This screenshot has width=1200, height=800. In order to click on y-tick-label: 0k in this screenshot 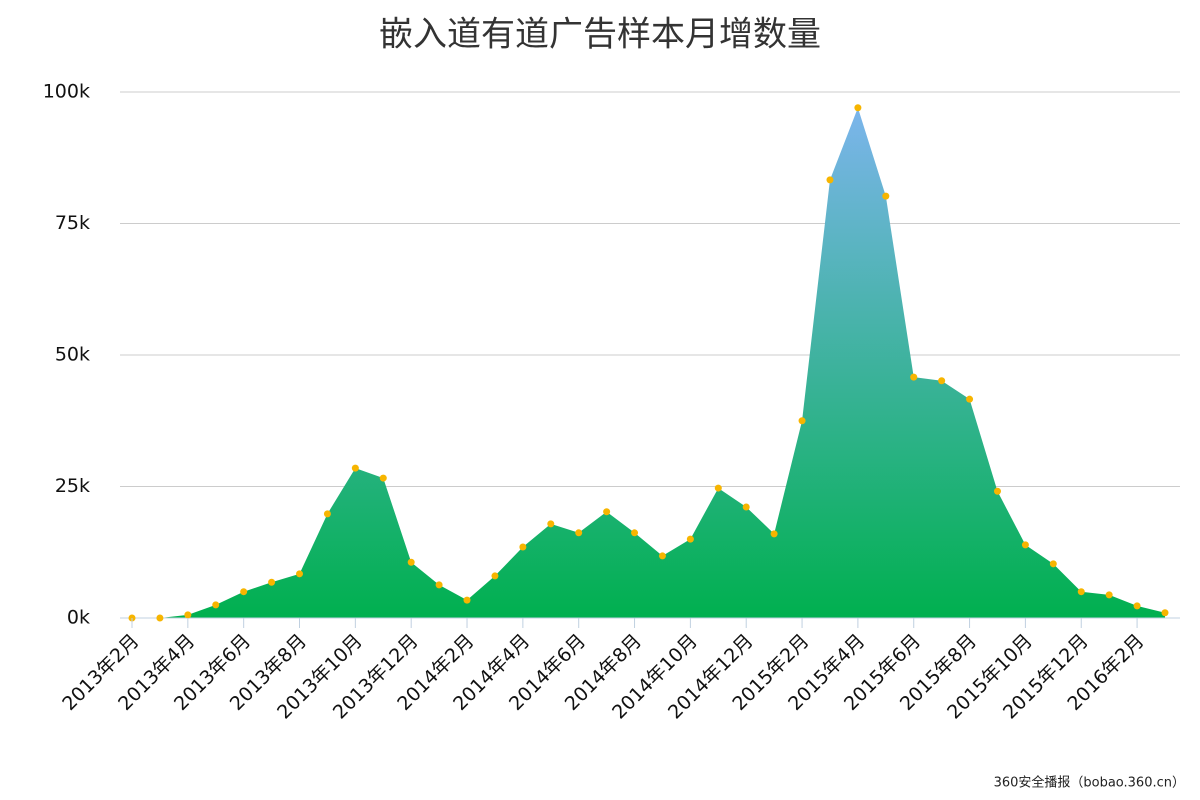, I will do `click(78, 618)`.